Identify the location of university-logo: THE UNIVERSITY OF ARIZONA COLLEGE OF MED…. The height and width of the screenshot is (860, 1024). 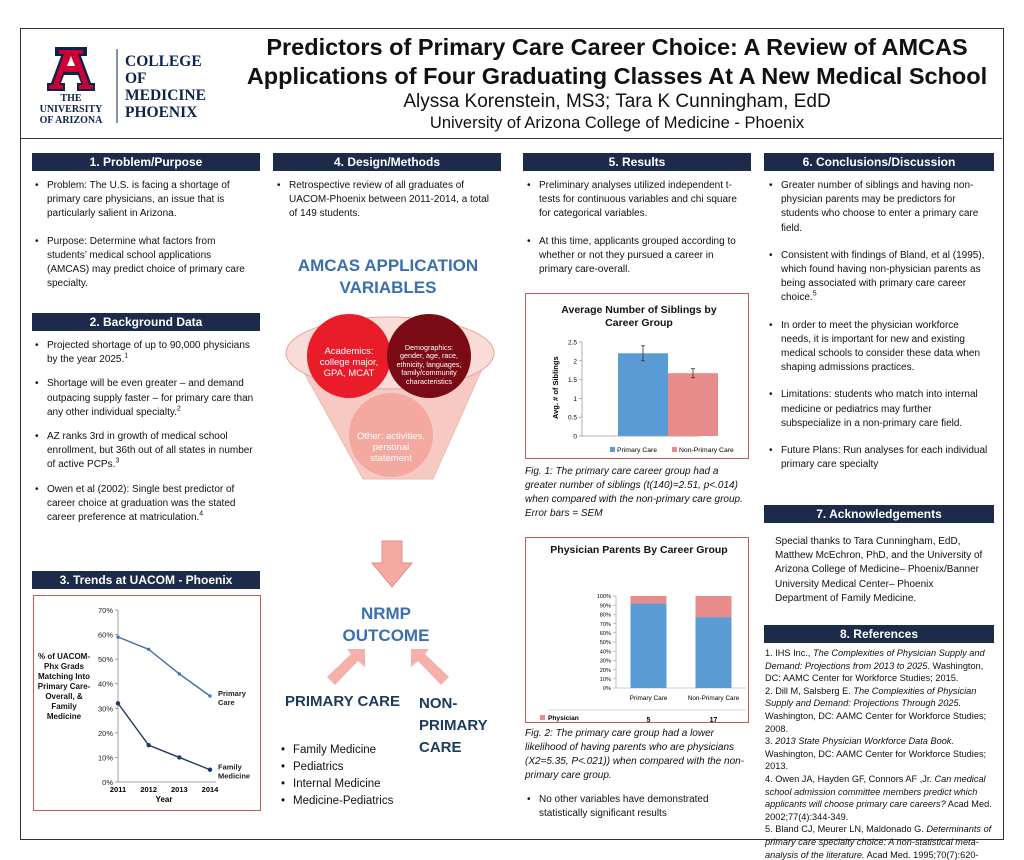
(129, 85).